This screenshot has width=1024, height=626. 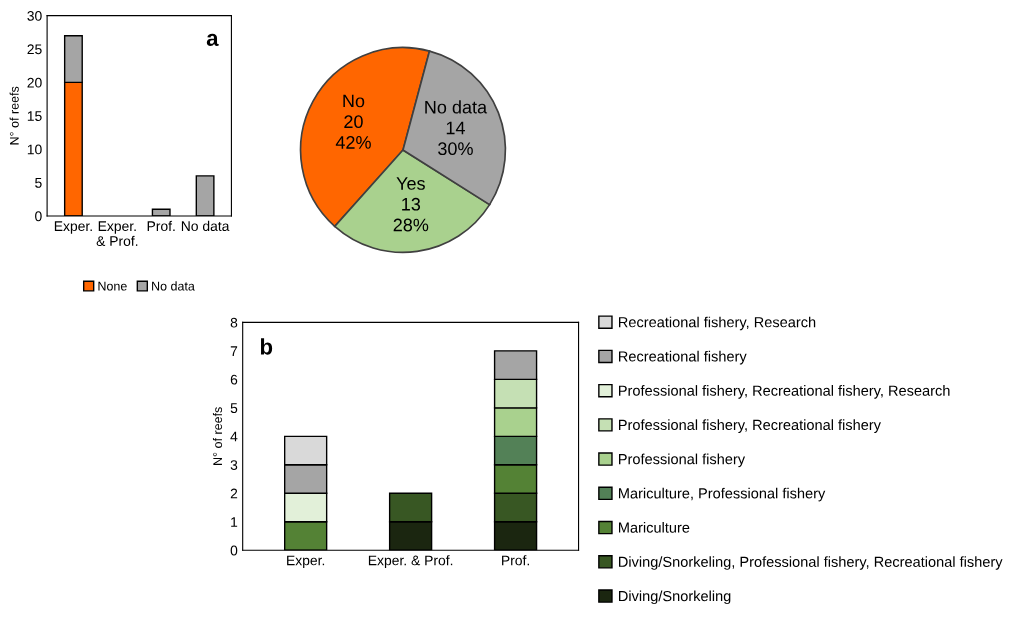 What do you see at coordinates (455, 138) in the screenshot?
I see `data-label: 14 30%` at bounding box center [455, 138].